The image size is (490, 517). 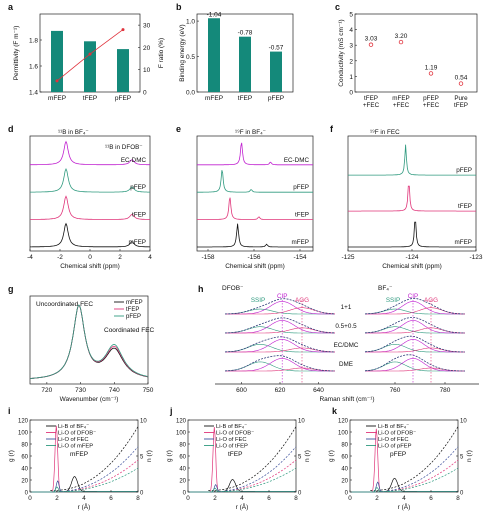 What do you see at coordinates (395, 390) in the screenshot?
I see `x-tick-label: 760` at bounding box center [395, 390].